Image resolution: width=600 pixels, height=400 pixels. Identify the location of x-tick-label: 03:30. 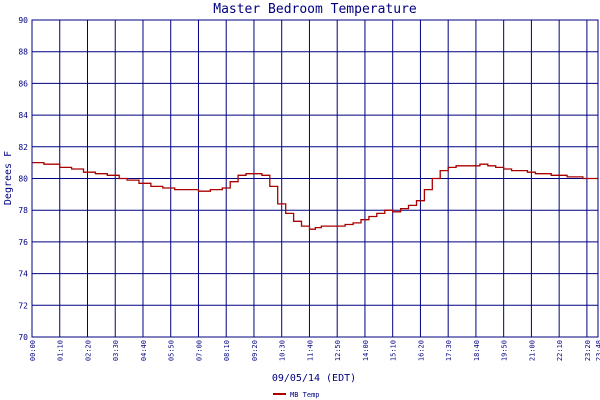
(116, 350).